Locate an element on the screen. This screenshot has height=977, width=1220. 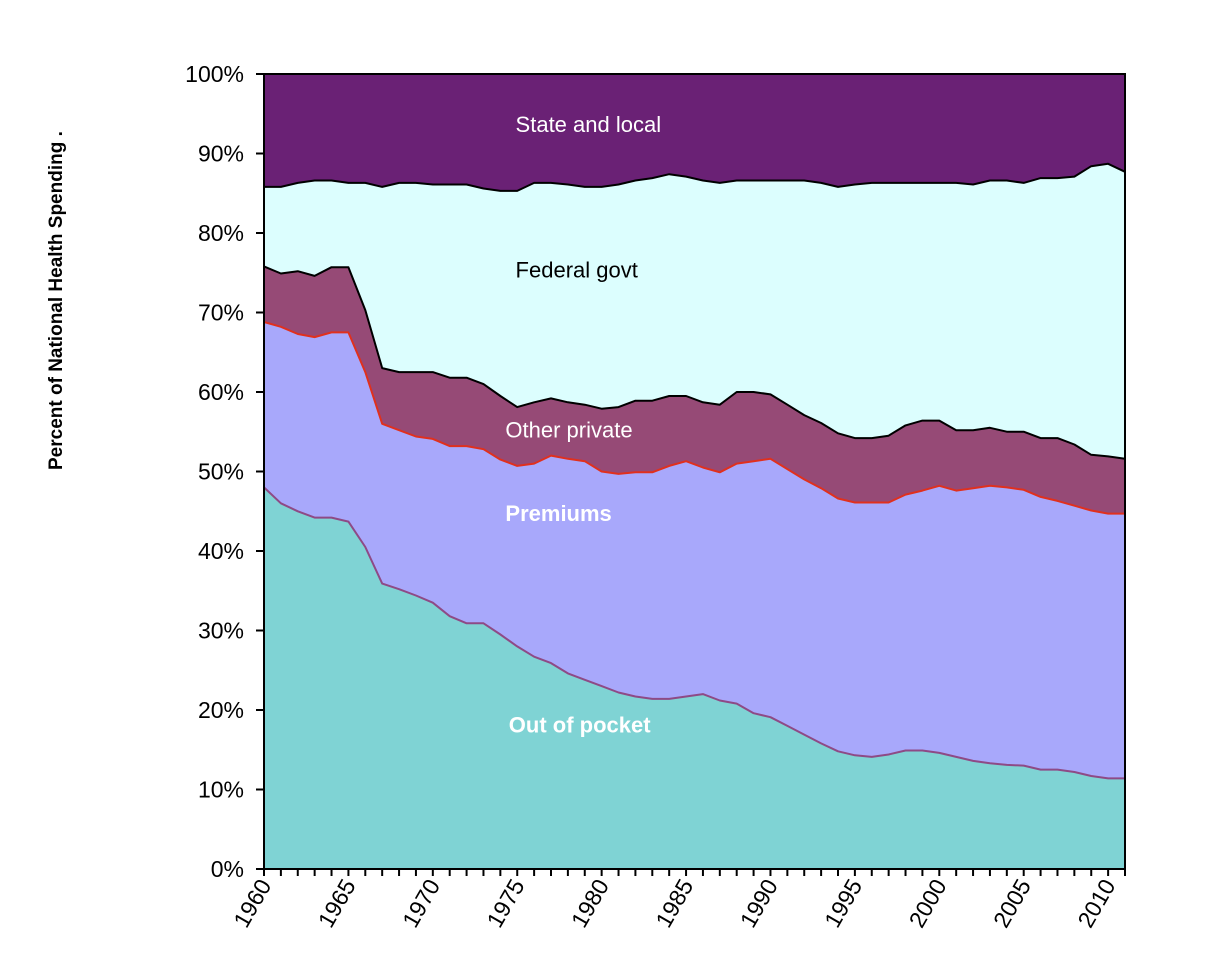
y-tick-label: 40% is located at coordinates (221, 551).